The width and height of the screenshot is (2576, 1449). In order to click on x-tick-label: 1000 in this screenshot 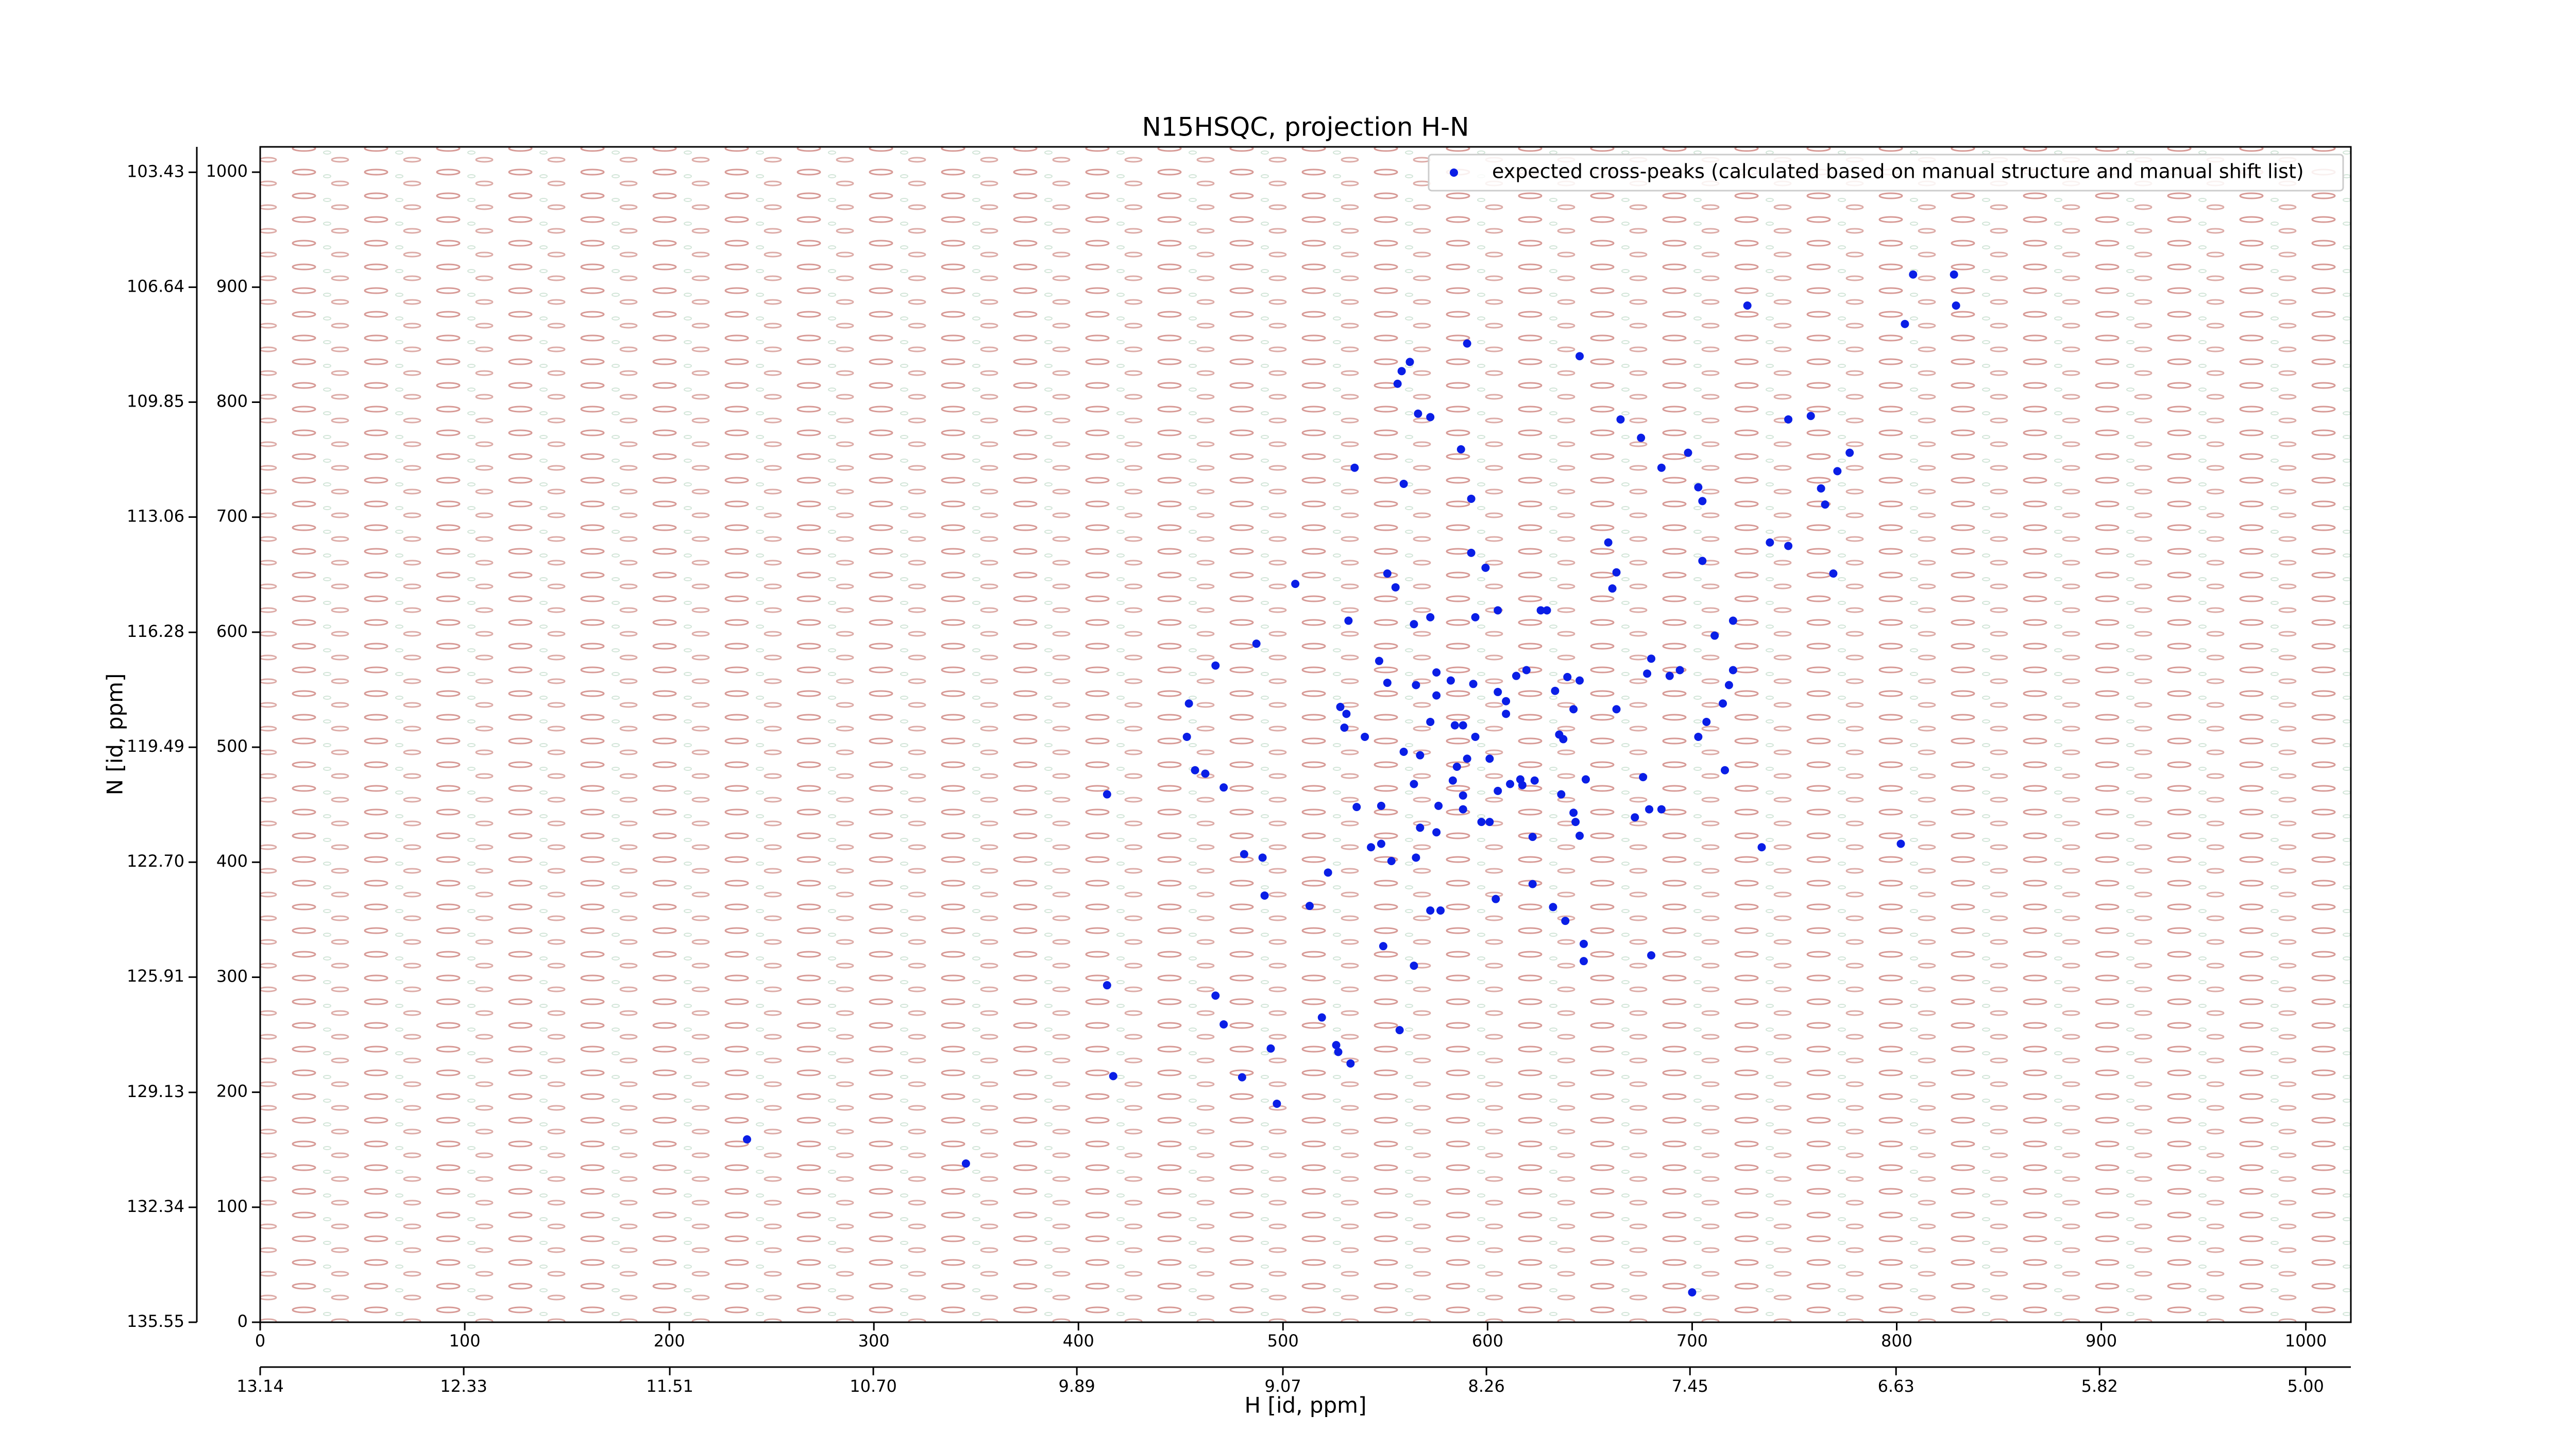, I will do `click(2306, 1341)`.